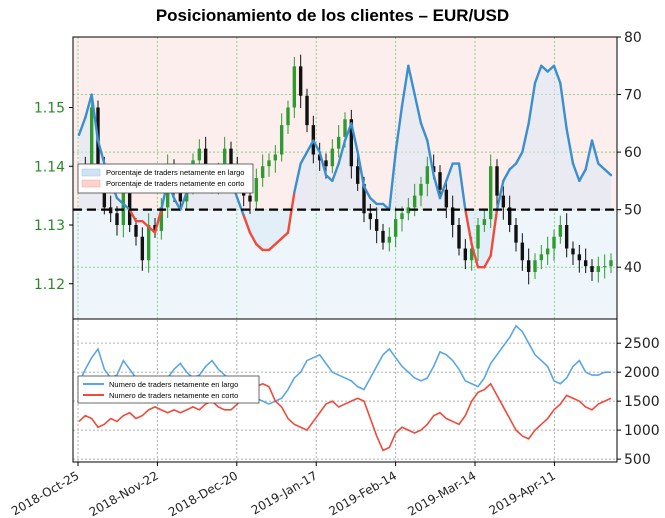  What do you see at coordinates (642, 373) in the screenshot?
I see `count-tick-label: 2000` at bounding box center [642, 373].